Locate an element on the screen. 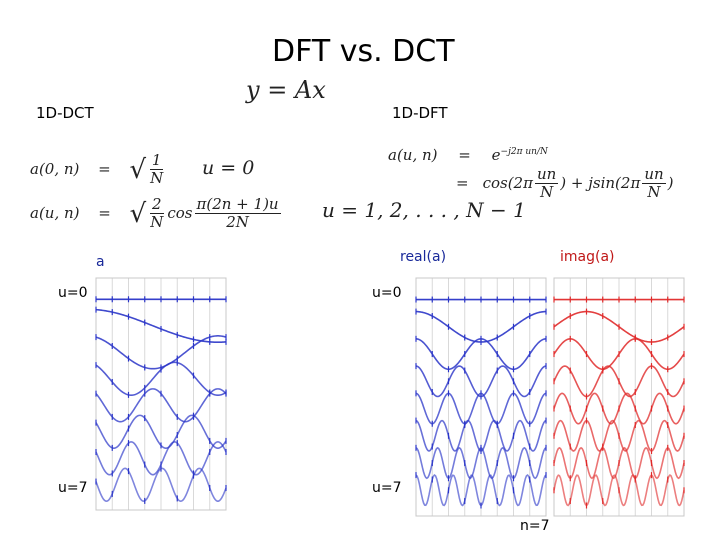 The height and width of the screenshot is (540, 720). dft-real-basis-plot is located at coordinates (481, 397).